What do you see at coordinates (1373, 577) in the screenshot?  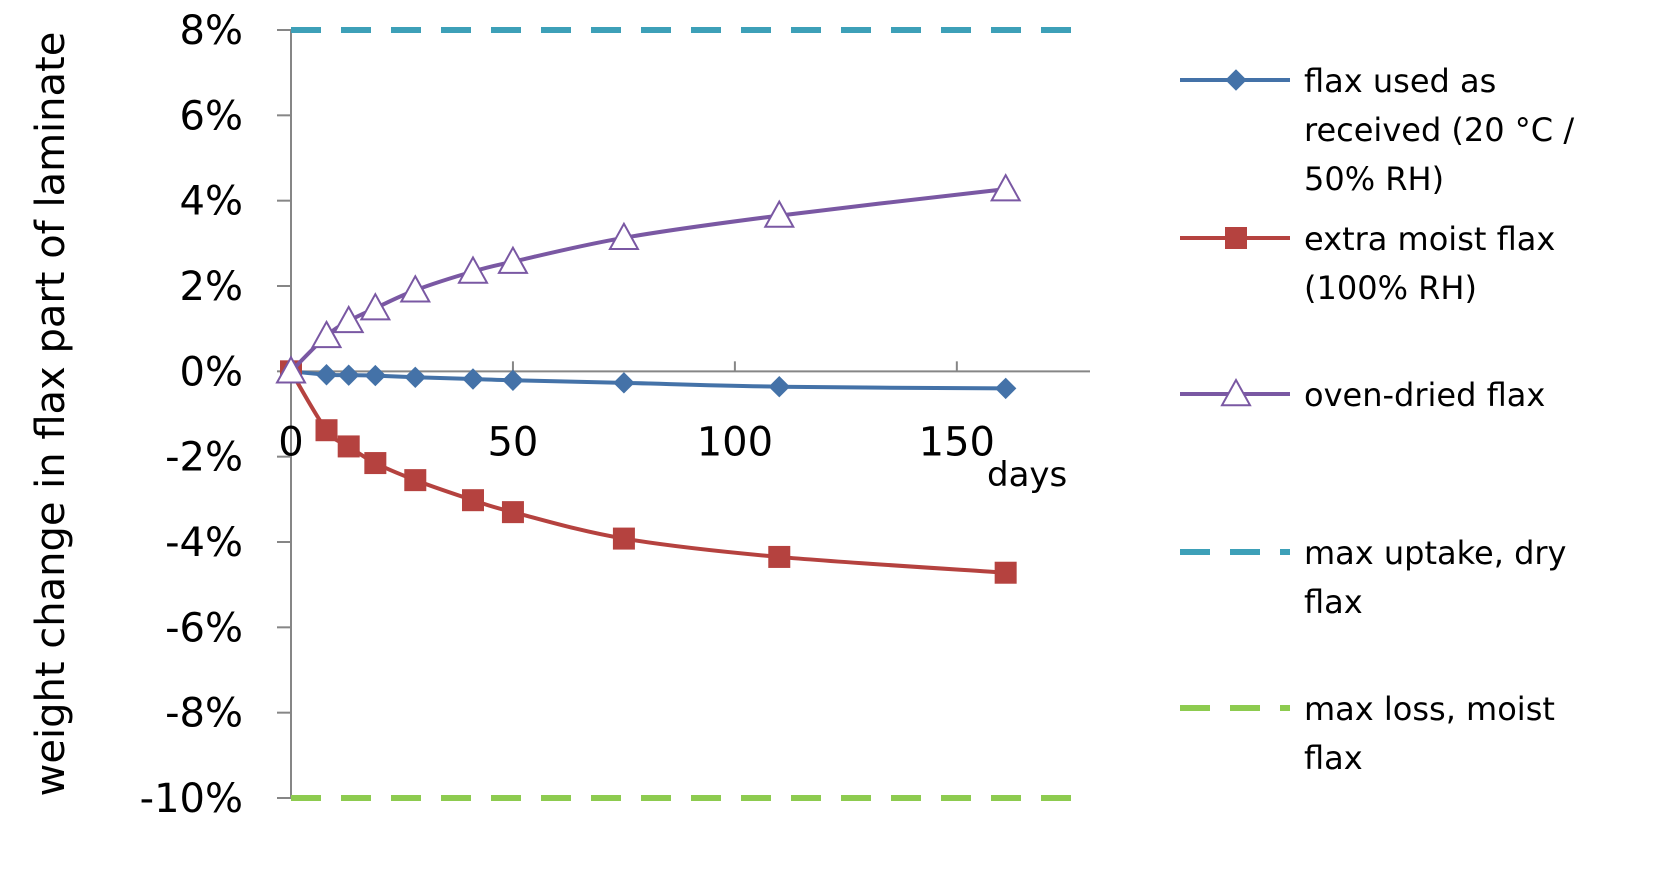 I see `legend-item: max uptake, dry flax` at bounding box center [1373, 577].